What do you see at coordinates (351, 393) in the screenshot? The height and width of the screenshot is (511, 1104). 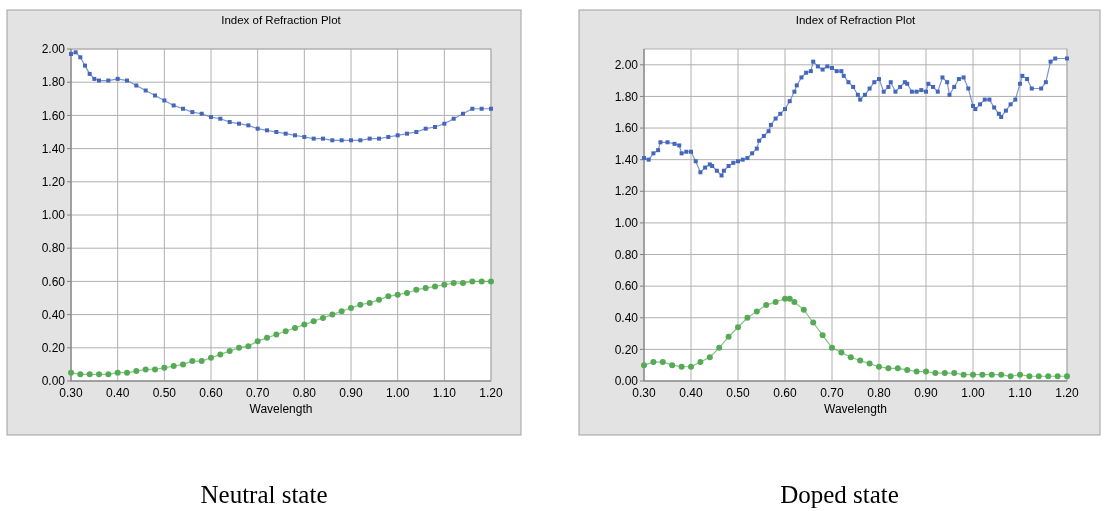 I see `x-tick-label: 0.90` at bounding box center [351, 393].